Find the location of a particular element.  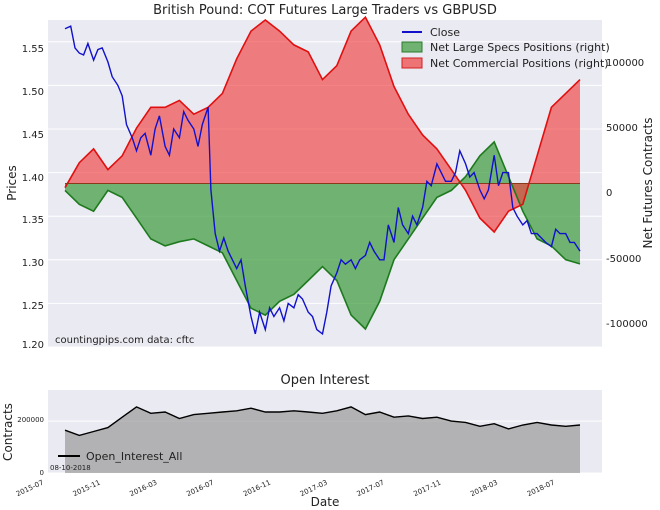

y2-tick-label: -50000 is located at coordinates (623, 259).